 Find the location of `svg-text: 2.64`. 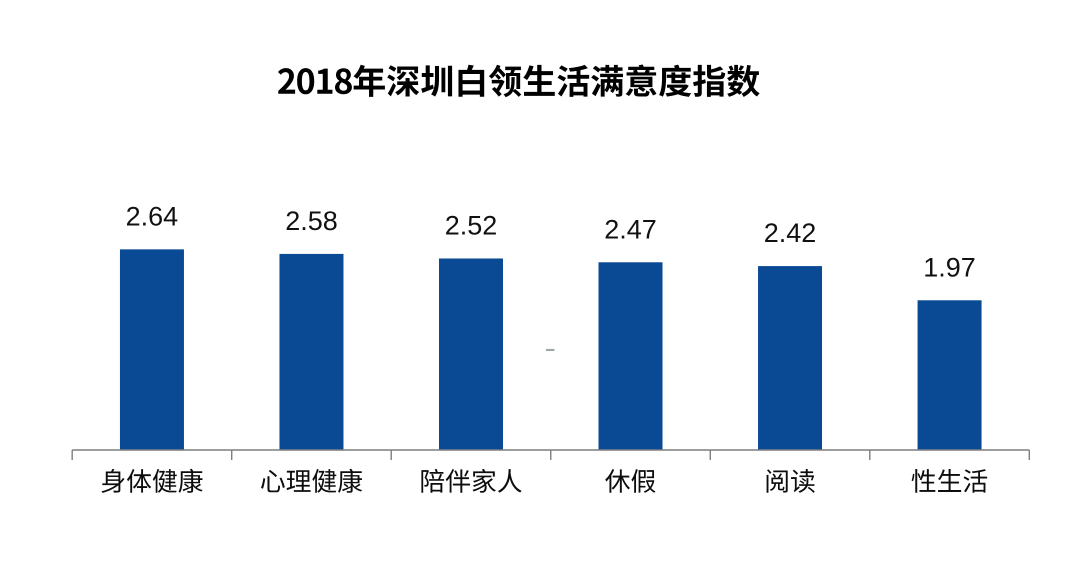

svg-text: 2.64 is located at coordinates (152, 216).